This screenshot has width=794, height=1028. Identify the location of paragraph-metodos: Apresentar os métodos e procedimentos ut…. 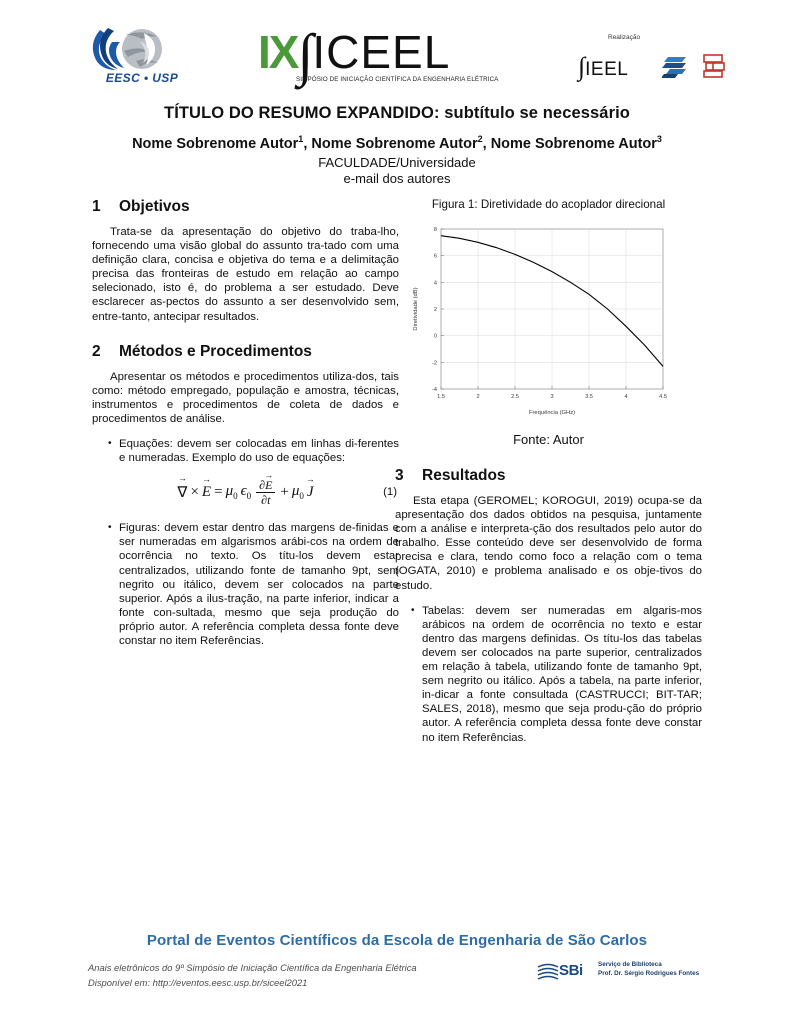
(245, 397).